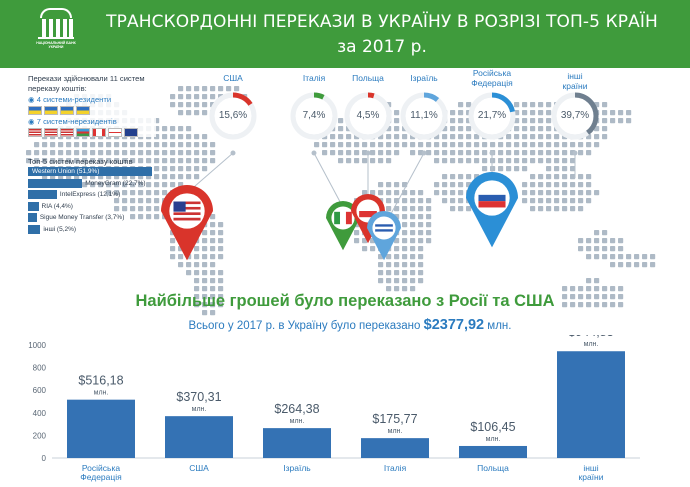 The height and width of the screenshot is (487, 690). I want to click on resident-flags, so click(92, 110).